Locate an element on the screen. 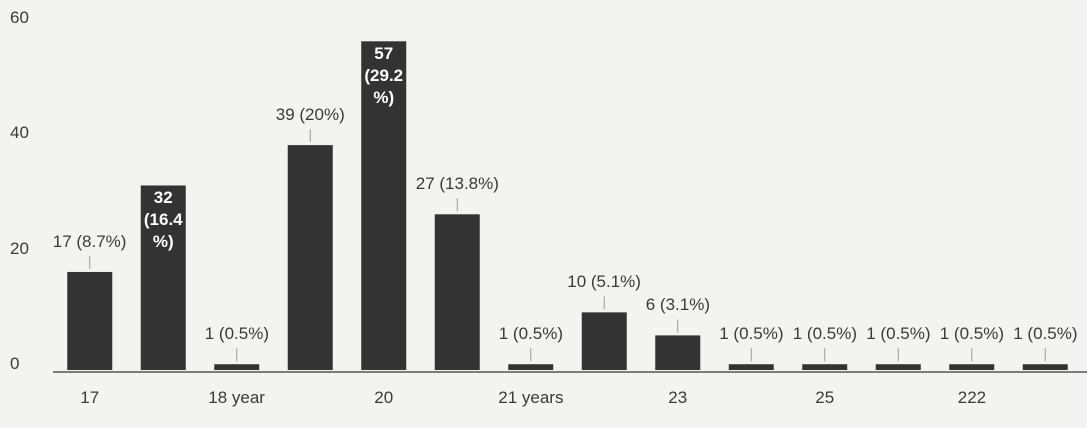  y-tick-label: 40 is located at coordinates (19, 133).